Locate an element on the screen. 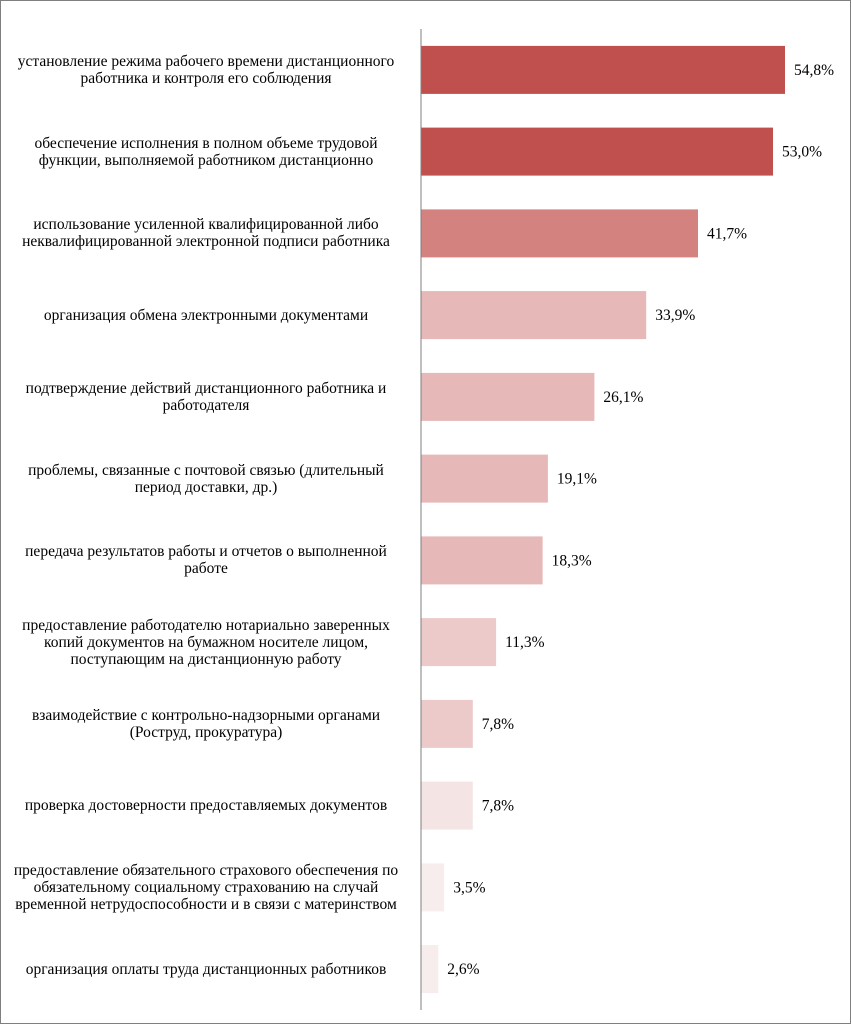 This screenshot has height=1024, width=851. value-label-5: 26,1% is located at coordinates (623, 397).